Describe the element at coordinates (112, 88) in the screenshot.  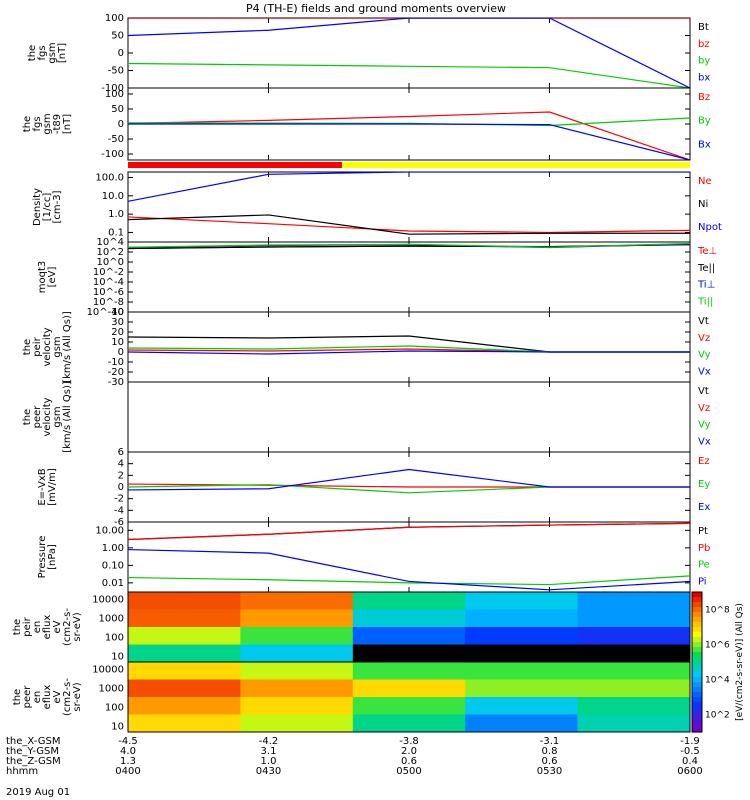
I see `ytick-label: -100` at that location.